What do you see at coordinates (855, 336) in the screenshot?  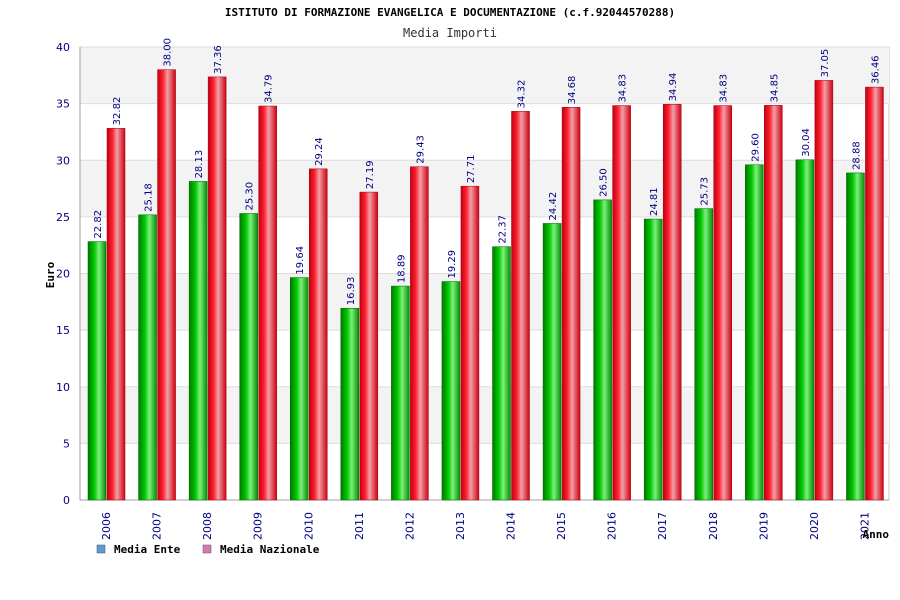 I see `bar-media-ente-2021` at bounding box center [855, 336].